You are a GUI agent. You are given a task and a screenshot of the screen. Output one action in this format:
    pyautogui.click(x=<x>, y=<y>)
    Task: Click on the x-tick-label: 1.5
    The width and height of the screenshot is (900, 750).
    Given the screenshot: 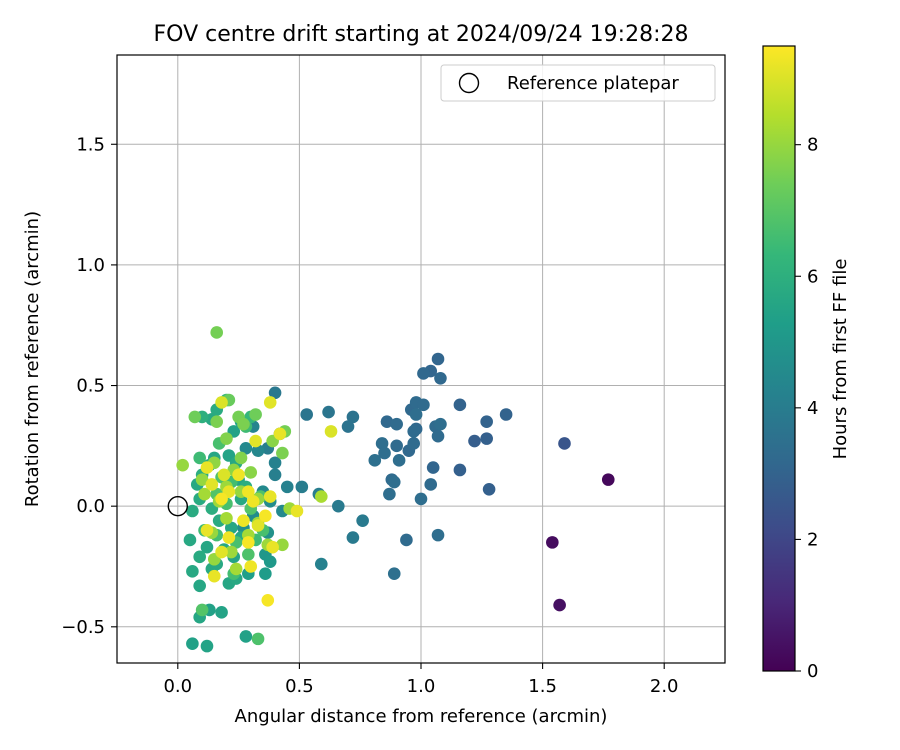 What is the action you would take?
    pyautogui.click(x=542, y=686)
    